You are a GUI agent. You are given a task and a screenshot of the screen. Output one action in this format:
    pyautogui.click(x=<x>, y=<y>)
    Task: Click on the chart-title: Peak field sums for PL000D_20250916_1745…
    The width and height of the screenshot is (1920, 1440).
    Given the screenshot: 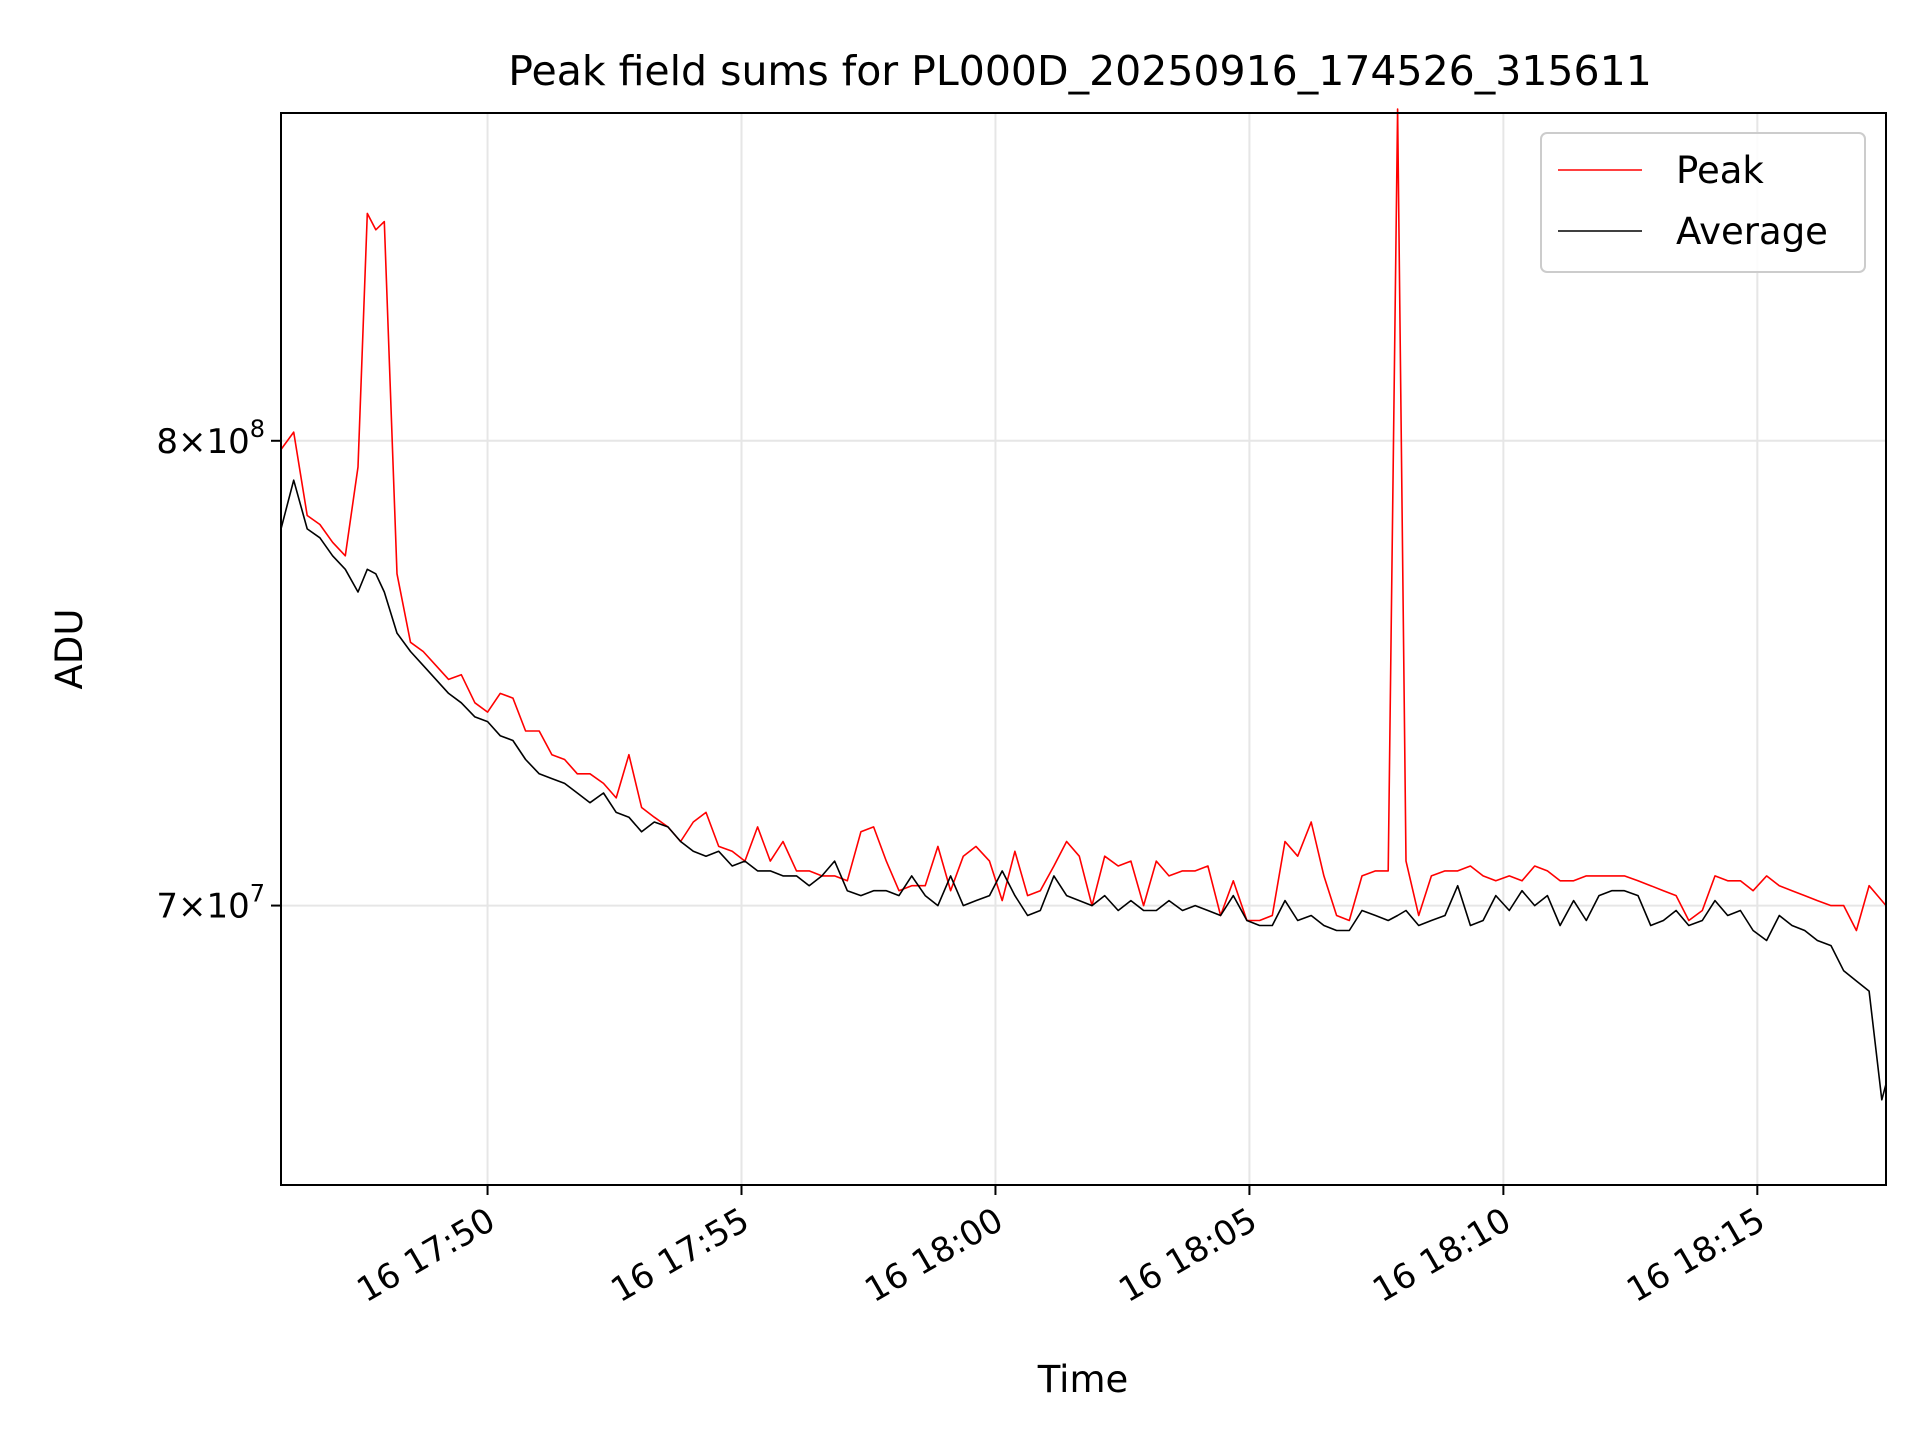 What is the action you would take?
    pyautogui.click(x=1080, y=71)
    